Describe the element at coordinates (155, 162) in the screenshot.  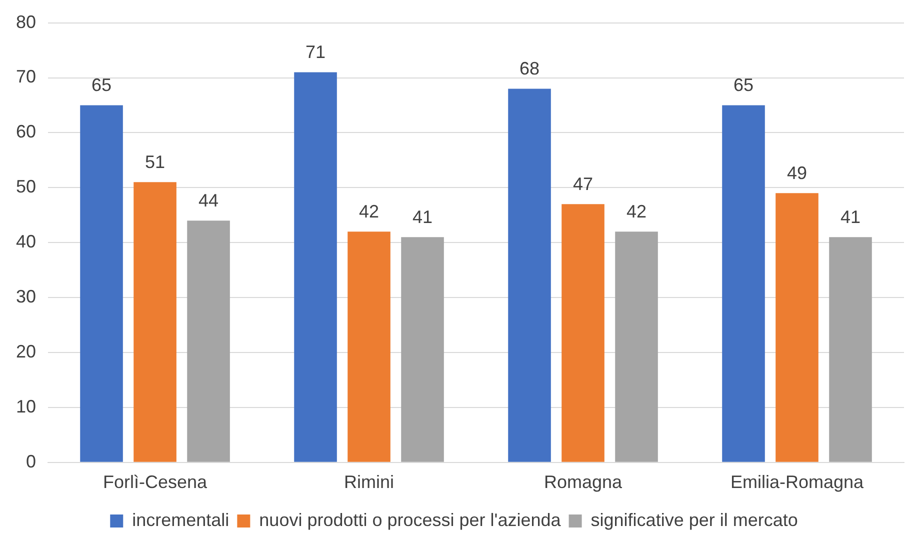
I see `data-label: 51` at that location.